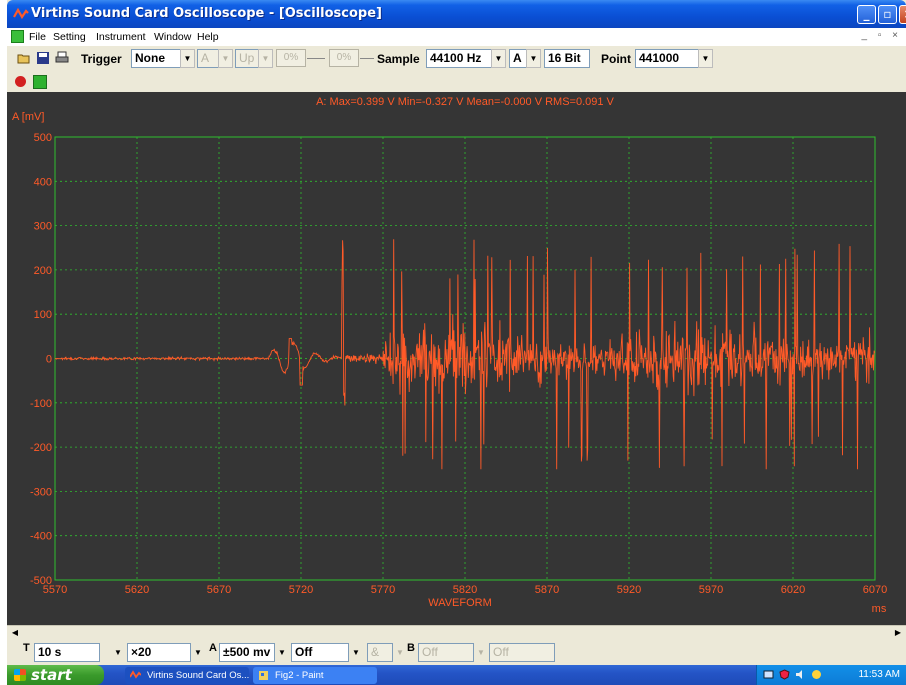 The image size is (906, 685). What do you see at coordinates (43, 315) in the screenshot?
I see `y-tick-label: 100` at bounding box center [43, 315].